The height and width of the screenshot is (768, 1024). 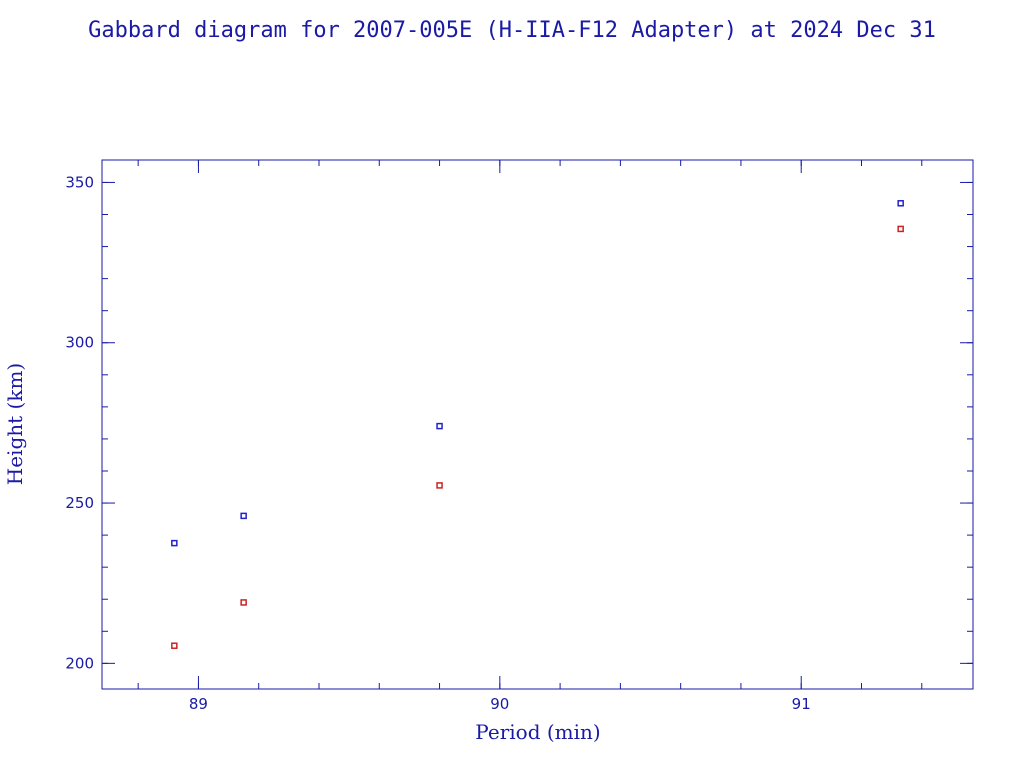 What do you see at coordinates (537, 732) in the screenshot?
I see `x-axis-label: Period (min)` at bounding box center [537, 732].